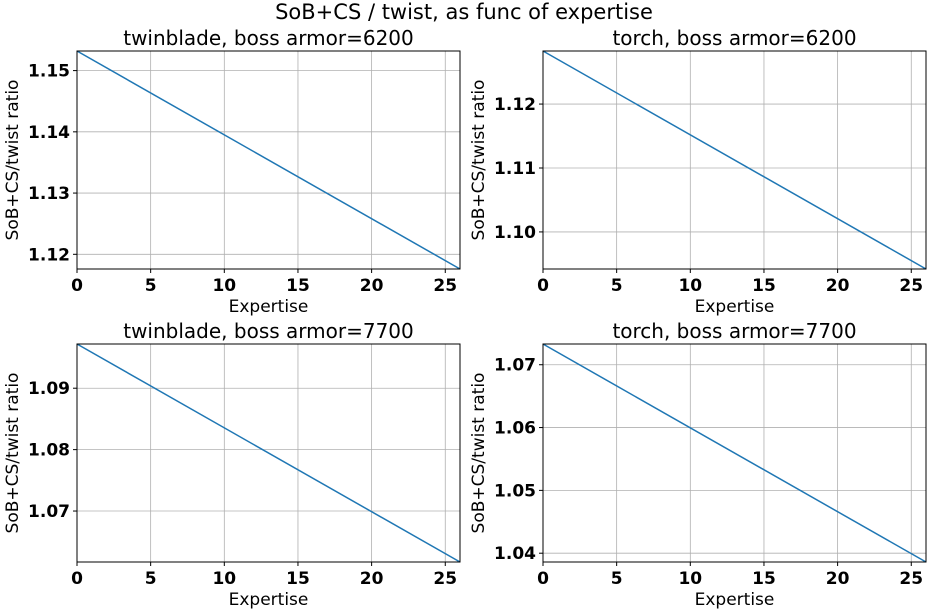 Image resolution: width=928 pixels, height=612 pixels. Describe the element at coordinates (268, 38) in the screenshot. I see `subplot-title: twinblade, boss armor=6200` at that location.